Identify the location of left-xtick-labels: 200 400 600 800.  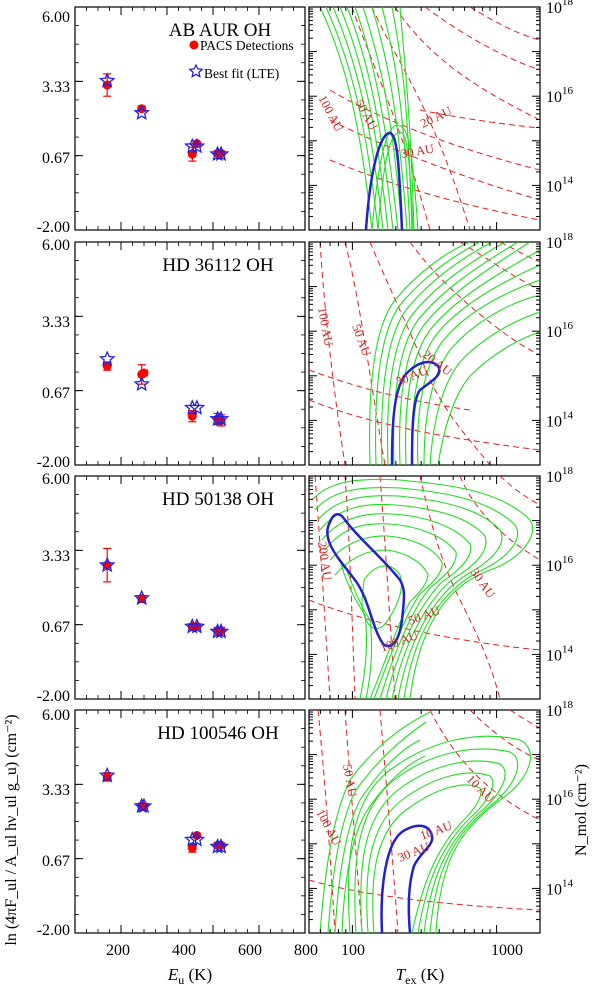
(212, 950).